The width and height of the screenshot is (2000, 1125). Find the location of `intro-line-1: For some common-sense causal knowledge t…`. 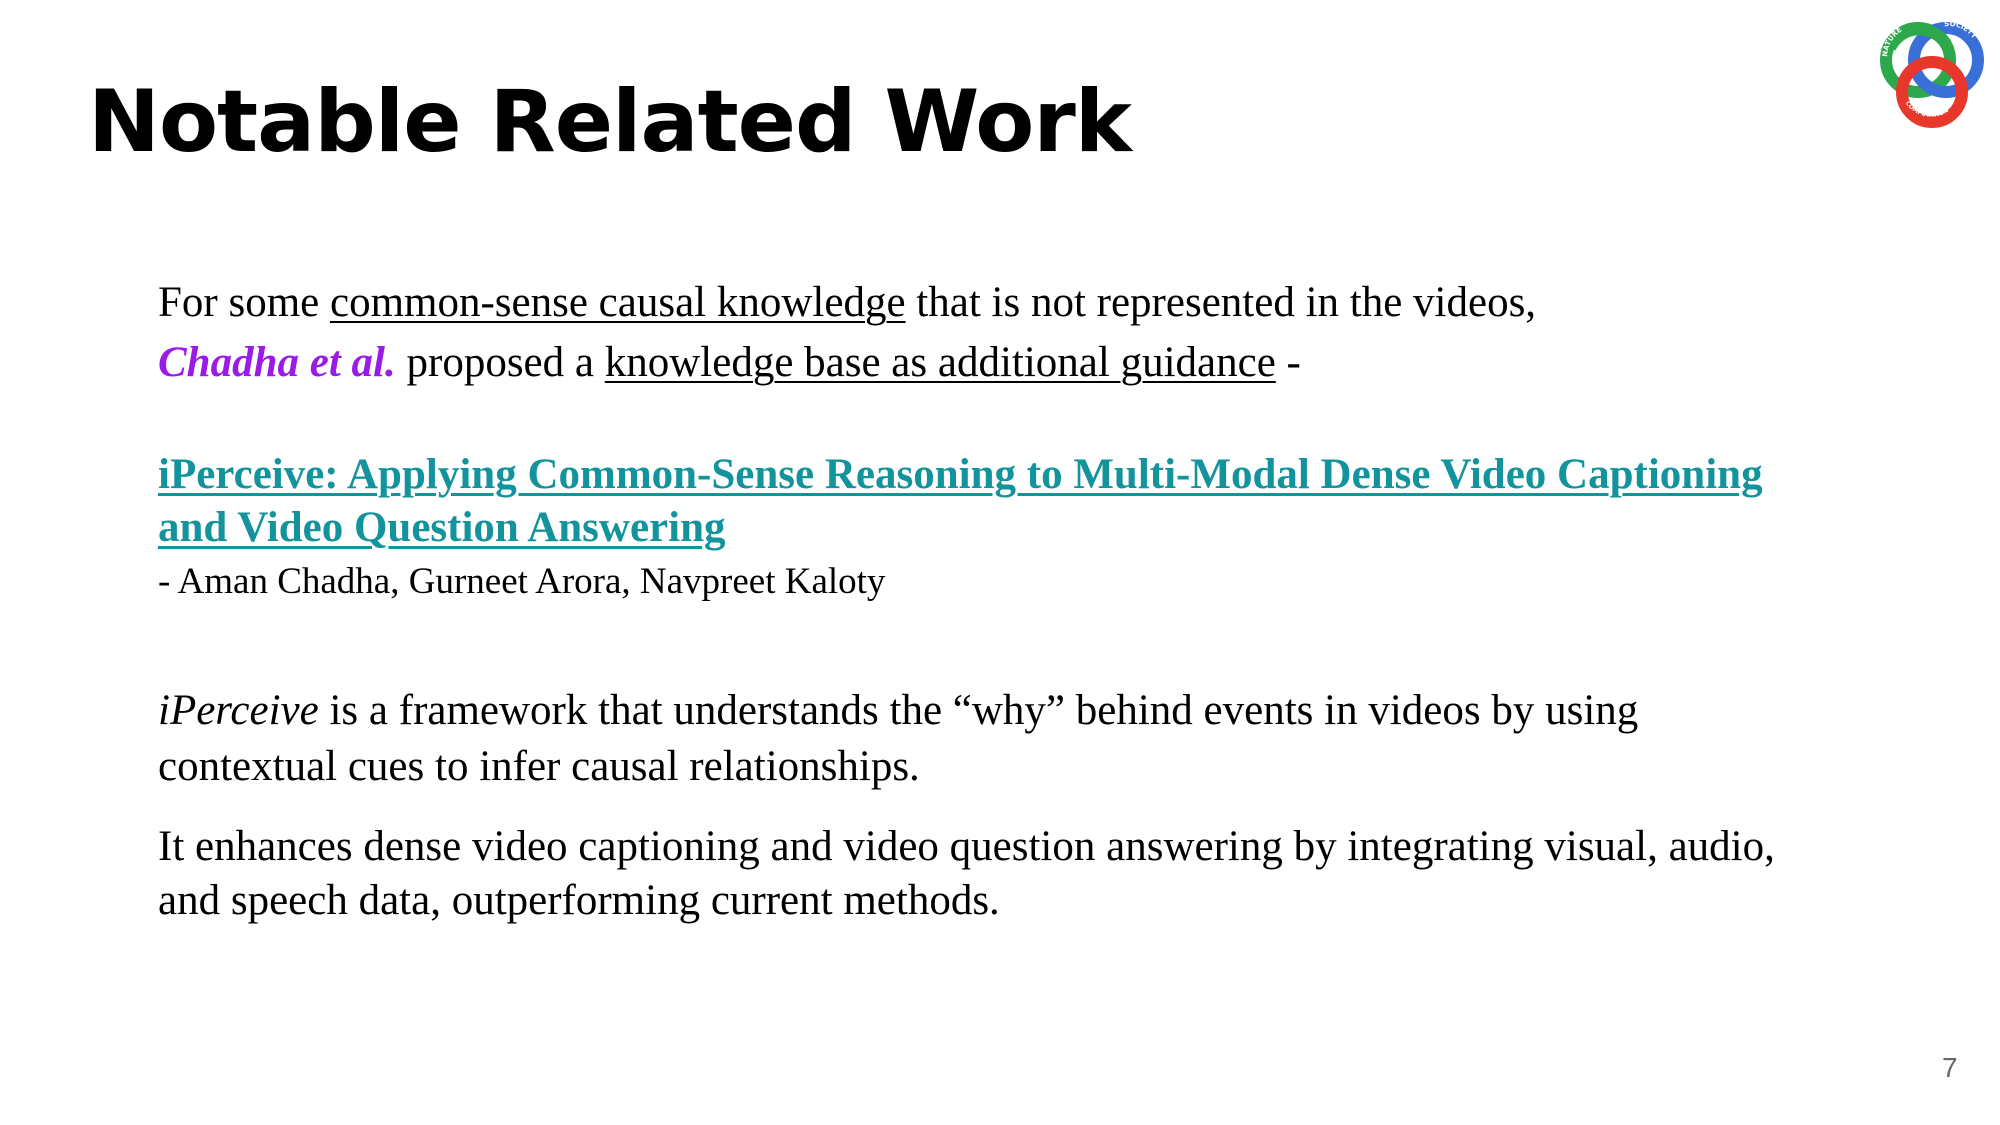

intro-line-1: For some common-sense causal knowledge t… is located at coordinates (847, 302).